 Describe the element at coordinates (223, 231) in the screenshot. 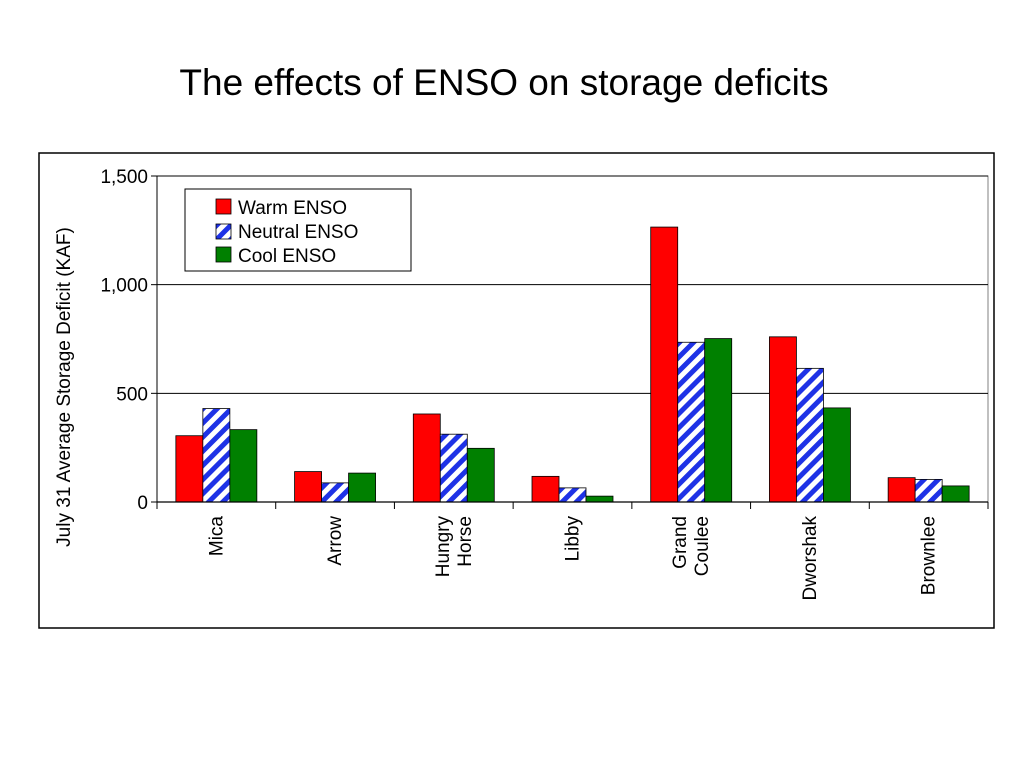

I see `legend-swatch-neutral` at that location.